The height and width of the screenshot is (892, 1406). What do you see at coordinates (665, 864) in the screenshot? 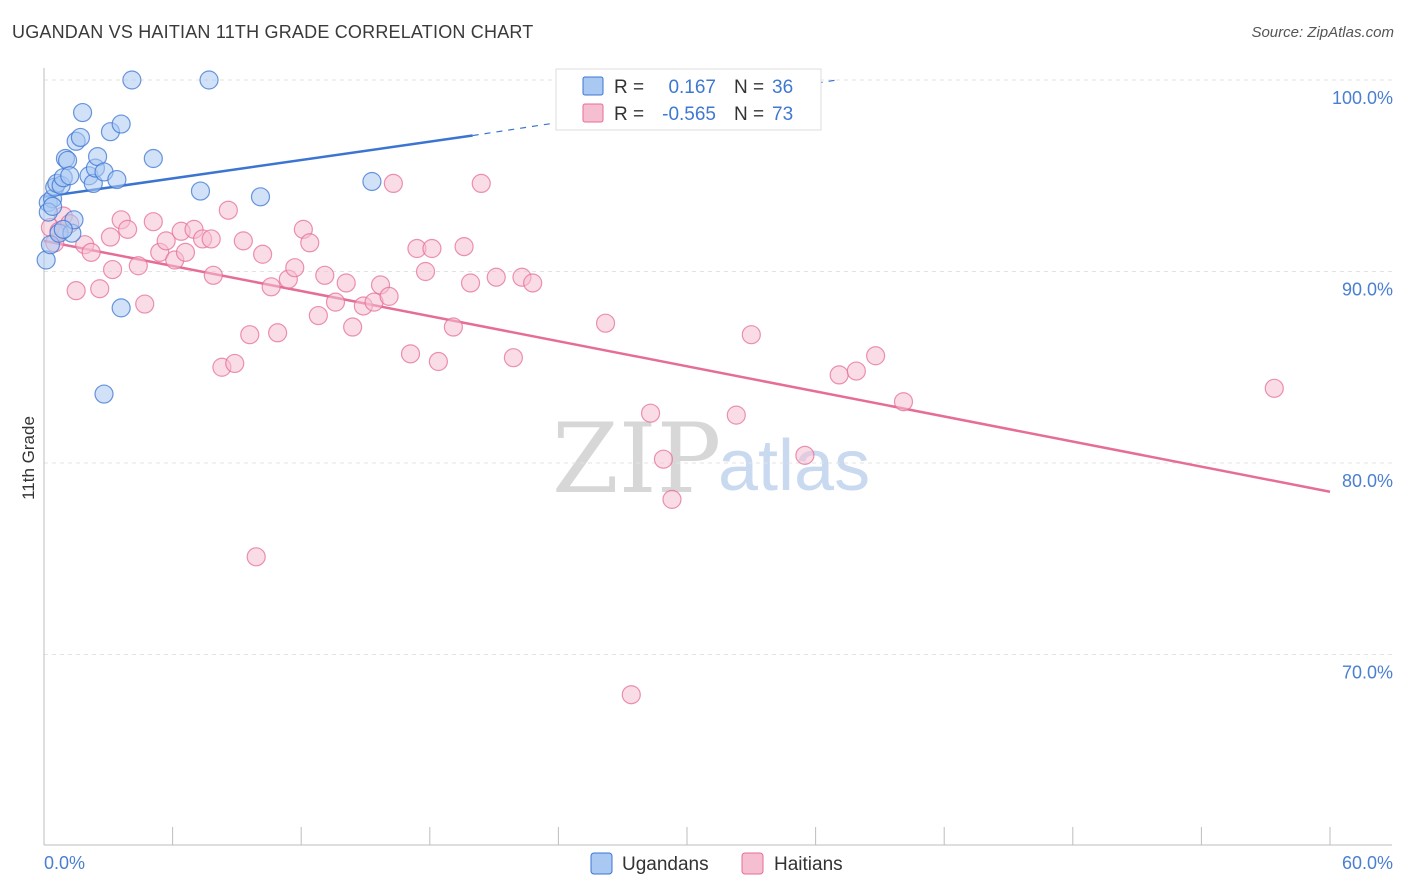
I see `legend-label-ugandans: Ugandans` at bounding box center [665, 864].